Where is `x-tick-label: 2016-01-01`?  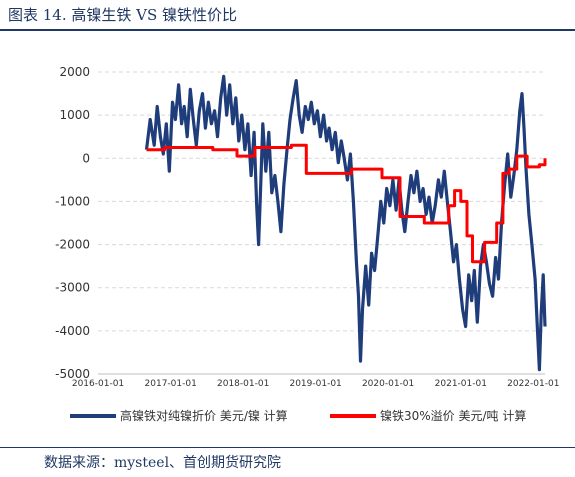
x-tick-label: 2016-01-01 is located at coordinates (98, 384).